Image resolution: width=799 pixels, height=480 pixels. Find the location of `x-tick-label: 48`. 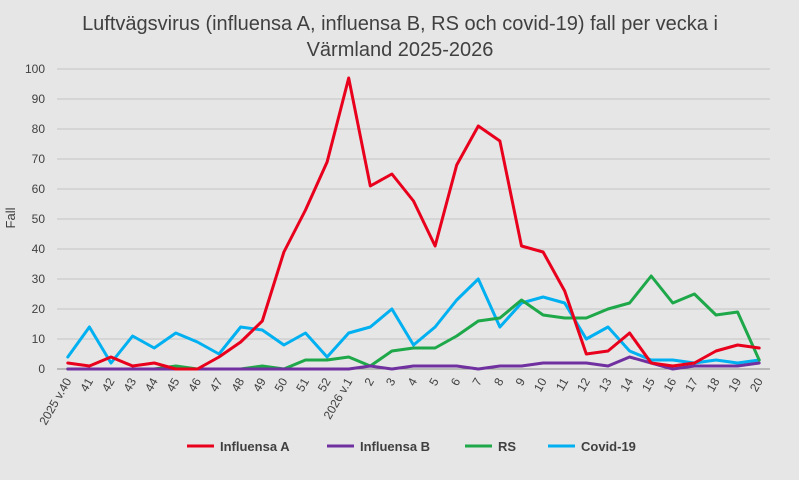

x-tick-label: 48 is located at coordinates (237, 384).